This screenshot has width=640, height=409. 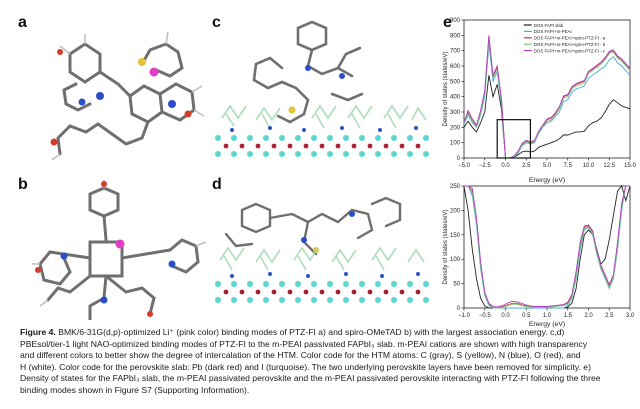 I want to click on x-tick-label: 15.0, so click(x=630, y=166).